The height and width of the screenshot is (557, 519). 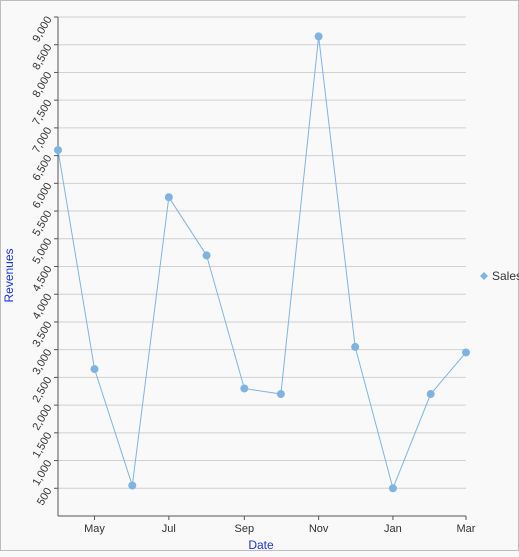 I want to click on legend-marker-sales, so click(x=484, y=276).